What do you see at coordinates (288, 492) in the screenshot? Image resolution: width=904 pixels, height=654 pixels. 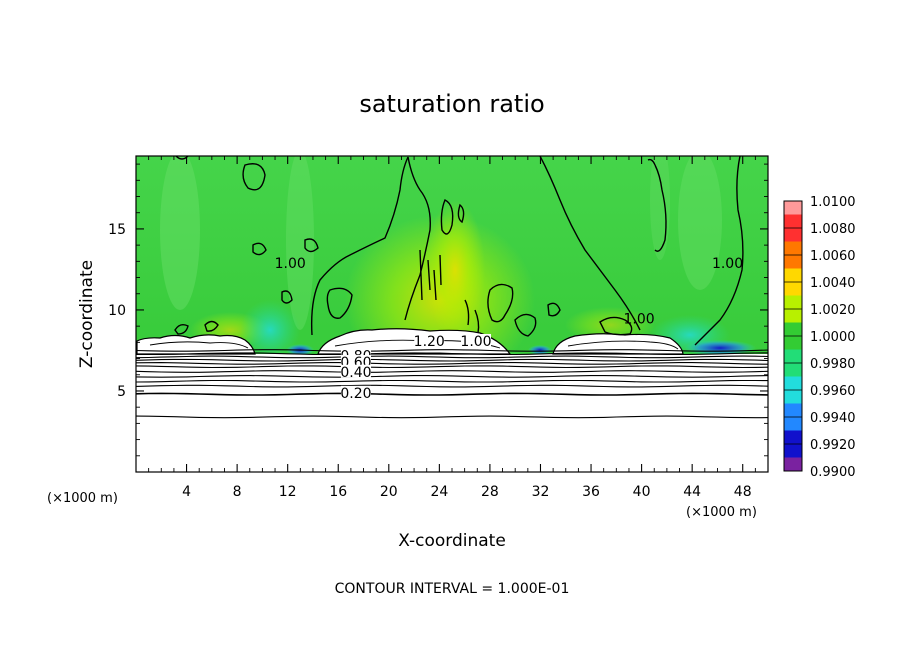 I see `x-tick-label: 12` at bounding box center [288, 492].